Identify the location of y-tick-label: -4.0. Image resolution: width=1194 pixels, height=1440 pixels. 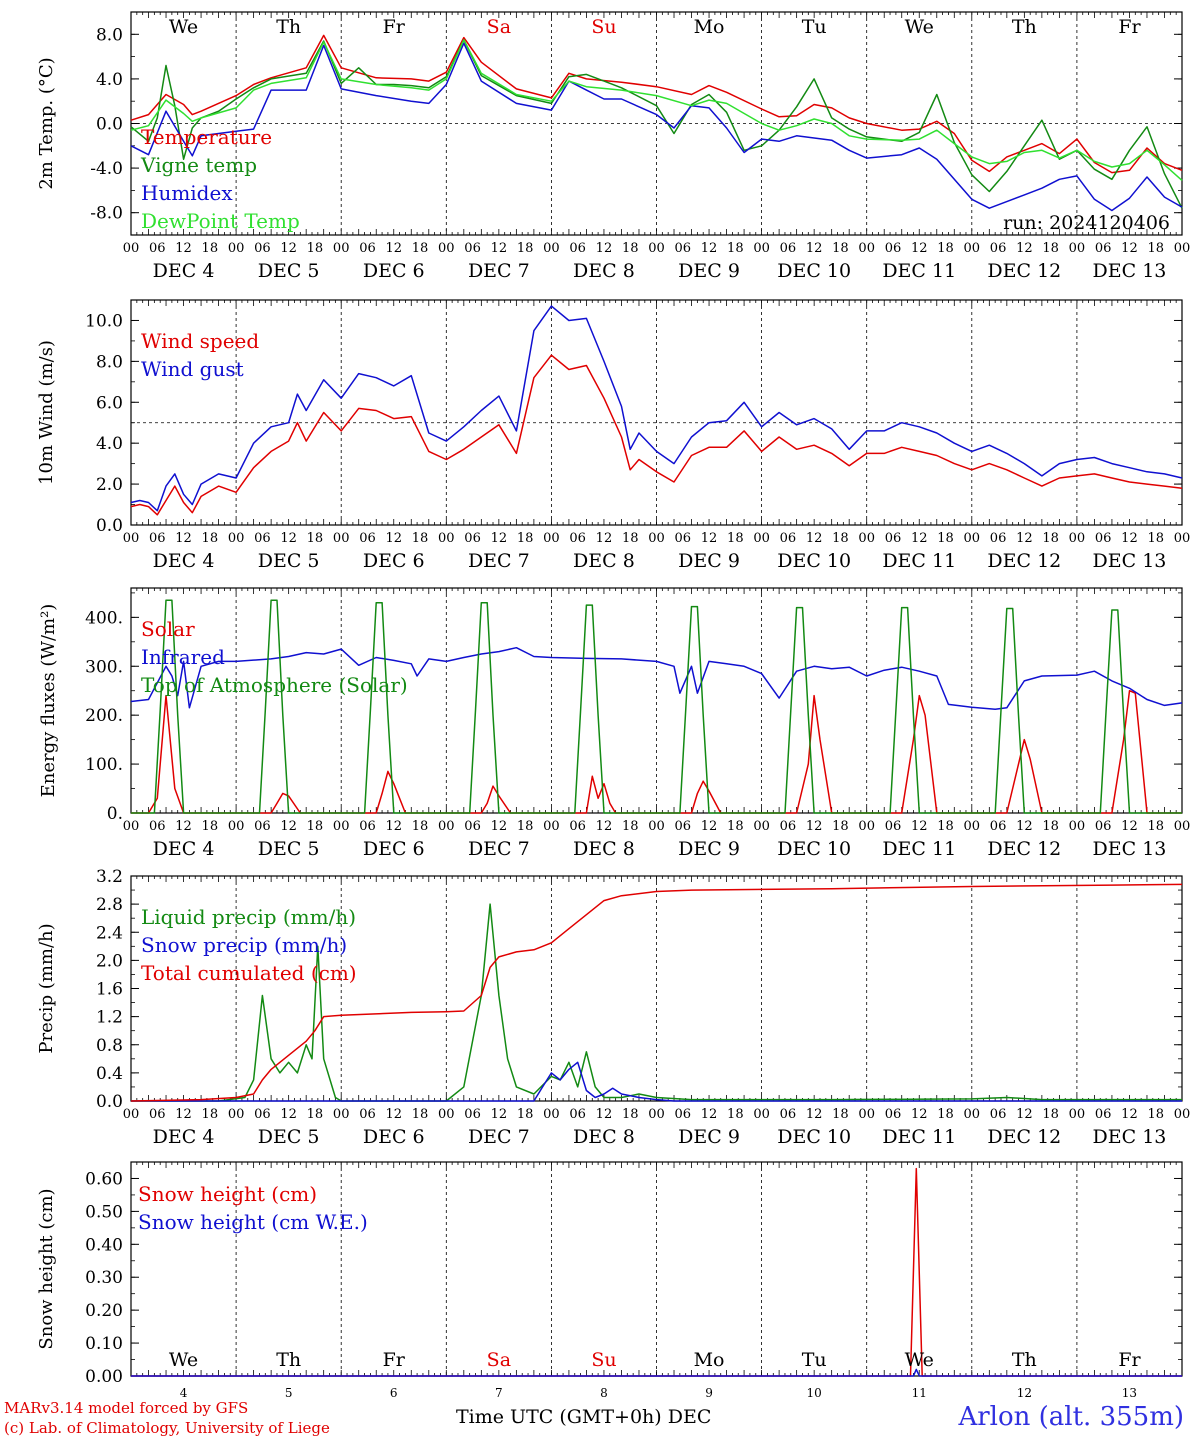
(106, 169).